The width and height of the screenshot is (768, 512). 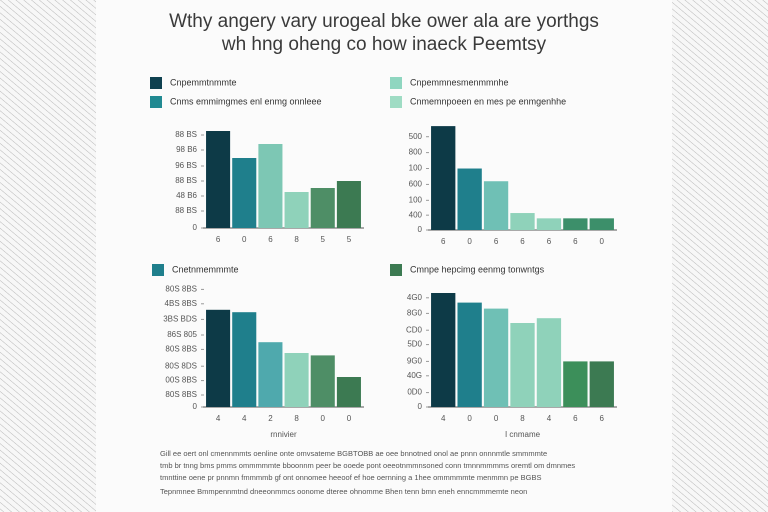 What do you see at coordinates (523, 434) in the screenshot?
I see `x-axis-label: I cnmame` at bounding box center [523, 434].